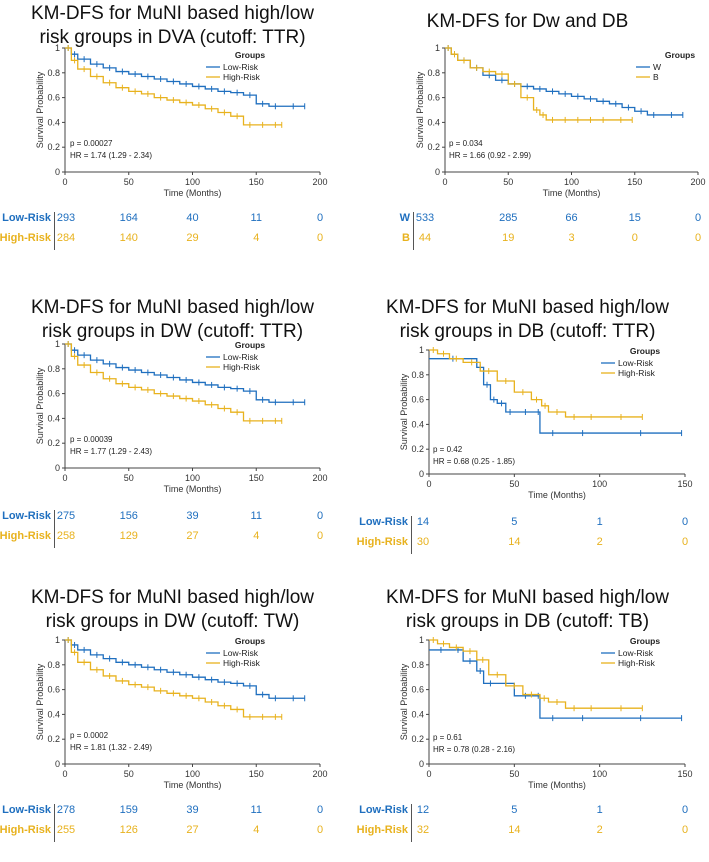 The image size is (709, 862). What do you see at coordinates (514, 810) in the screenshot?
I see `risk-cell: 5` at bounding box center [514, 810].